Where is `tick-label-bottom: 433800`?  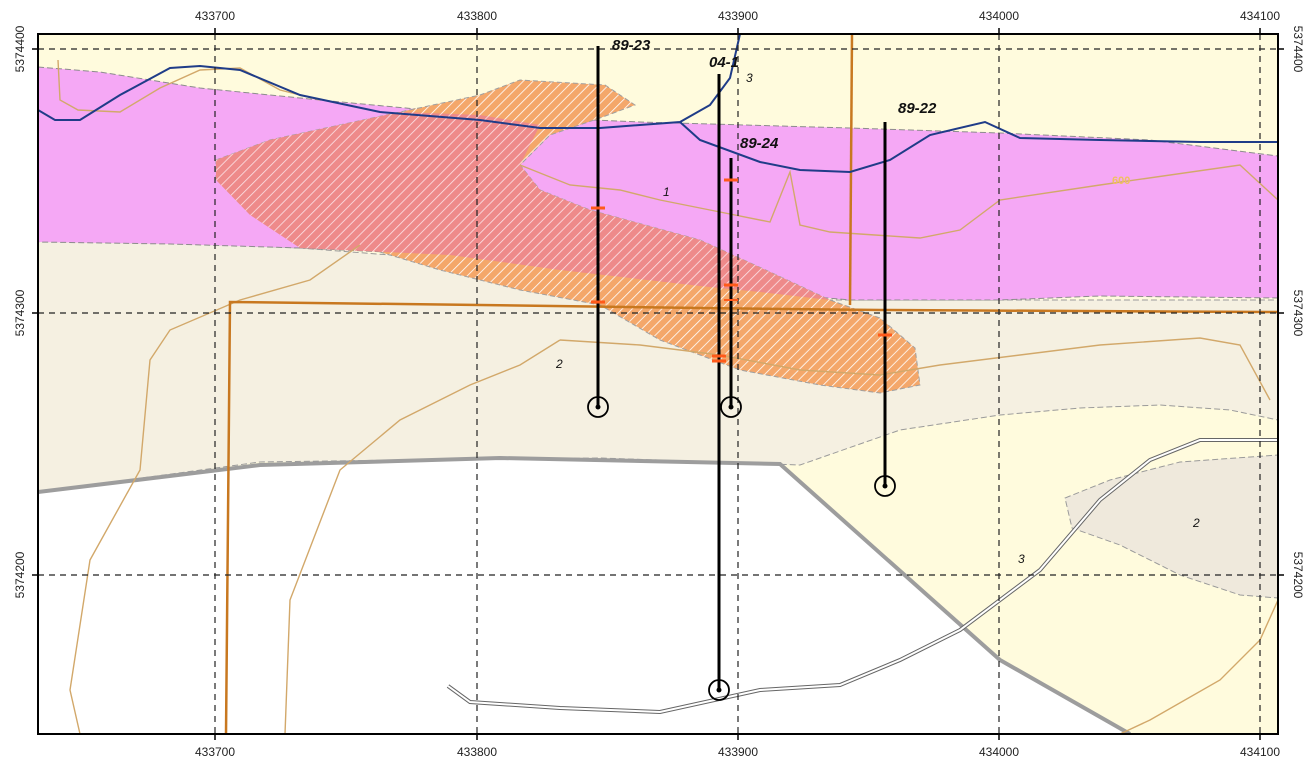 tick-label-bottom: 433800 is located at coordinates (477, 752).